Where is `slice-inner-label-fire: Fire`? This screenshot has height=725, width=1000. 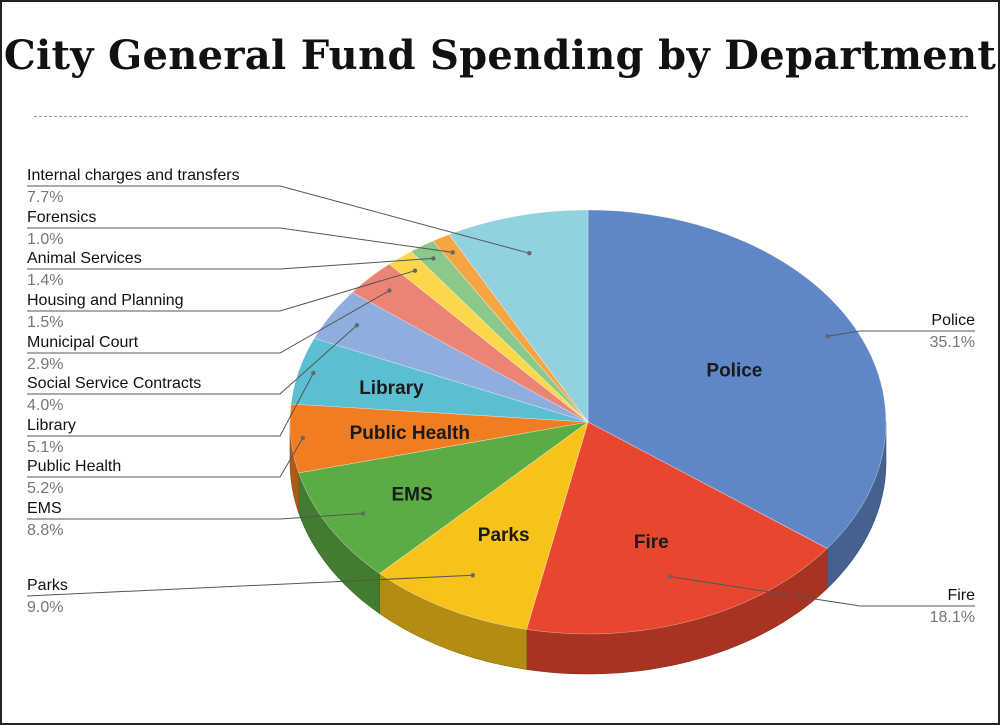 slice-inner-label-fire: Fire is located at coordinates (651, 542).